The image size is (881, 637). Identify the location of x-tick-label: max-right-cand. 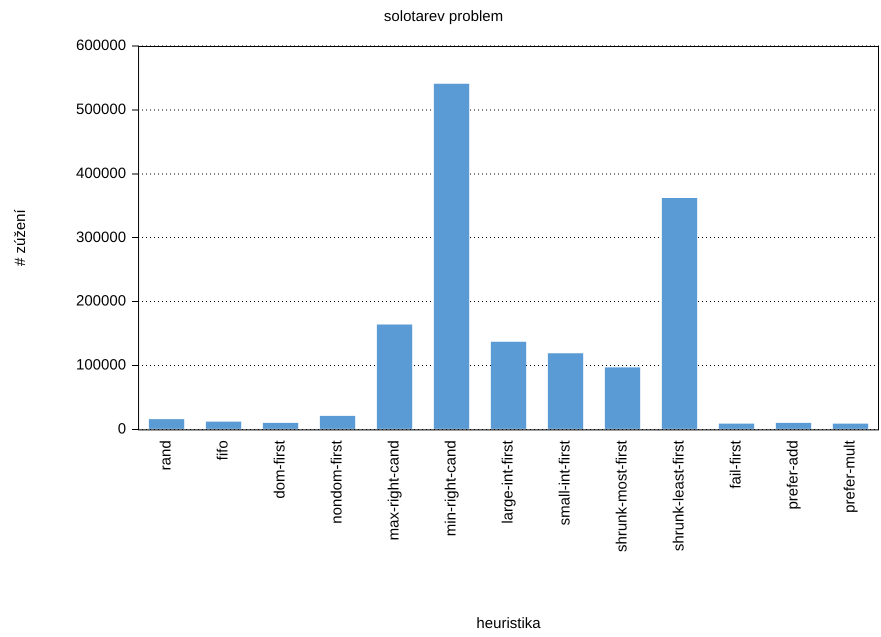
(394, 490).